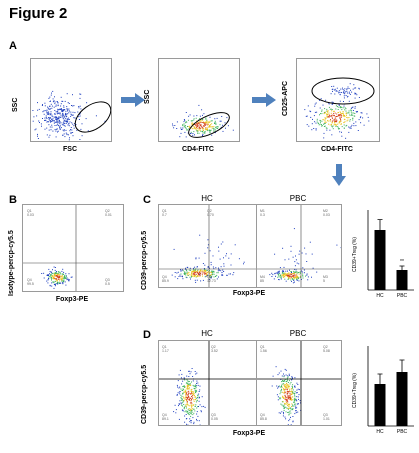  I want to click on quadrant-label-lr: Q3 1.01, so click(326, 417).